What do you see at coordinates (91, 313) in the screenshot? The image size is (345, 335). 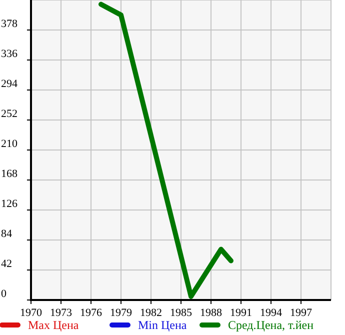 I see `x-tick-label: 1976` at bounding box center [91, 313].